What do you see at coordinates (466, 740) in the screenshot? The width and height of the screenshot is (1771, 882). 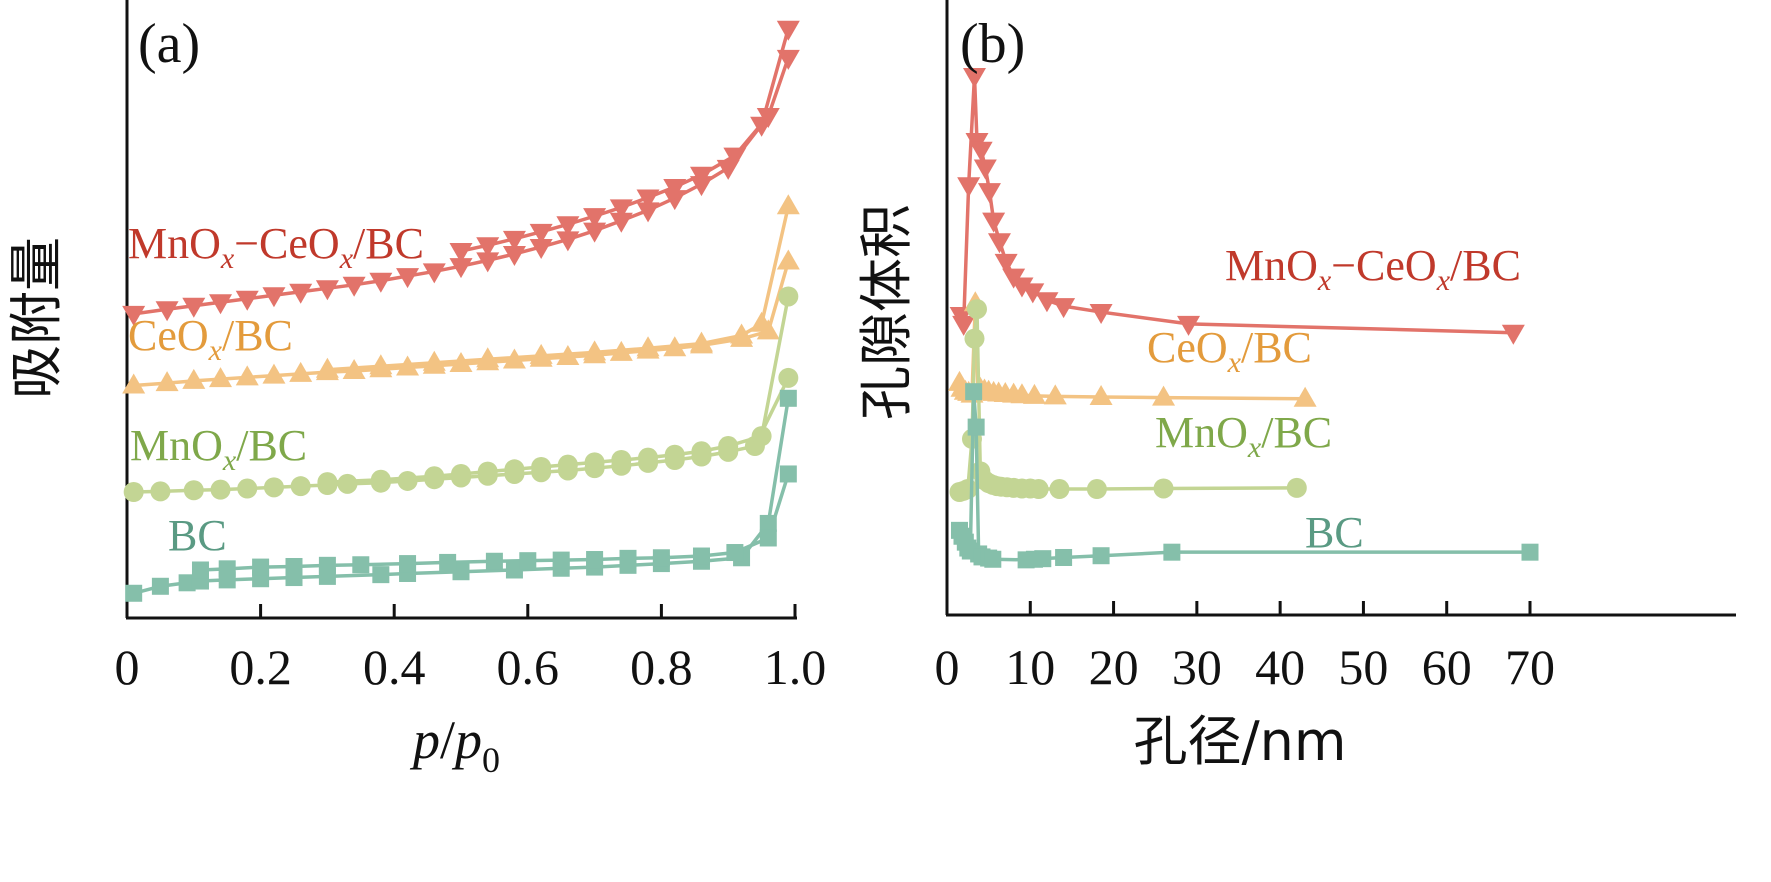 I see `xlabel-p0: p` at bounding box center [466, 740].